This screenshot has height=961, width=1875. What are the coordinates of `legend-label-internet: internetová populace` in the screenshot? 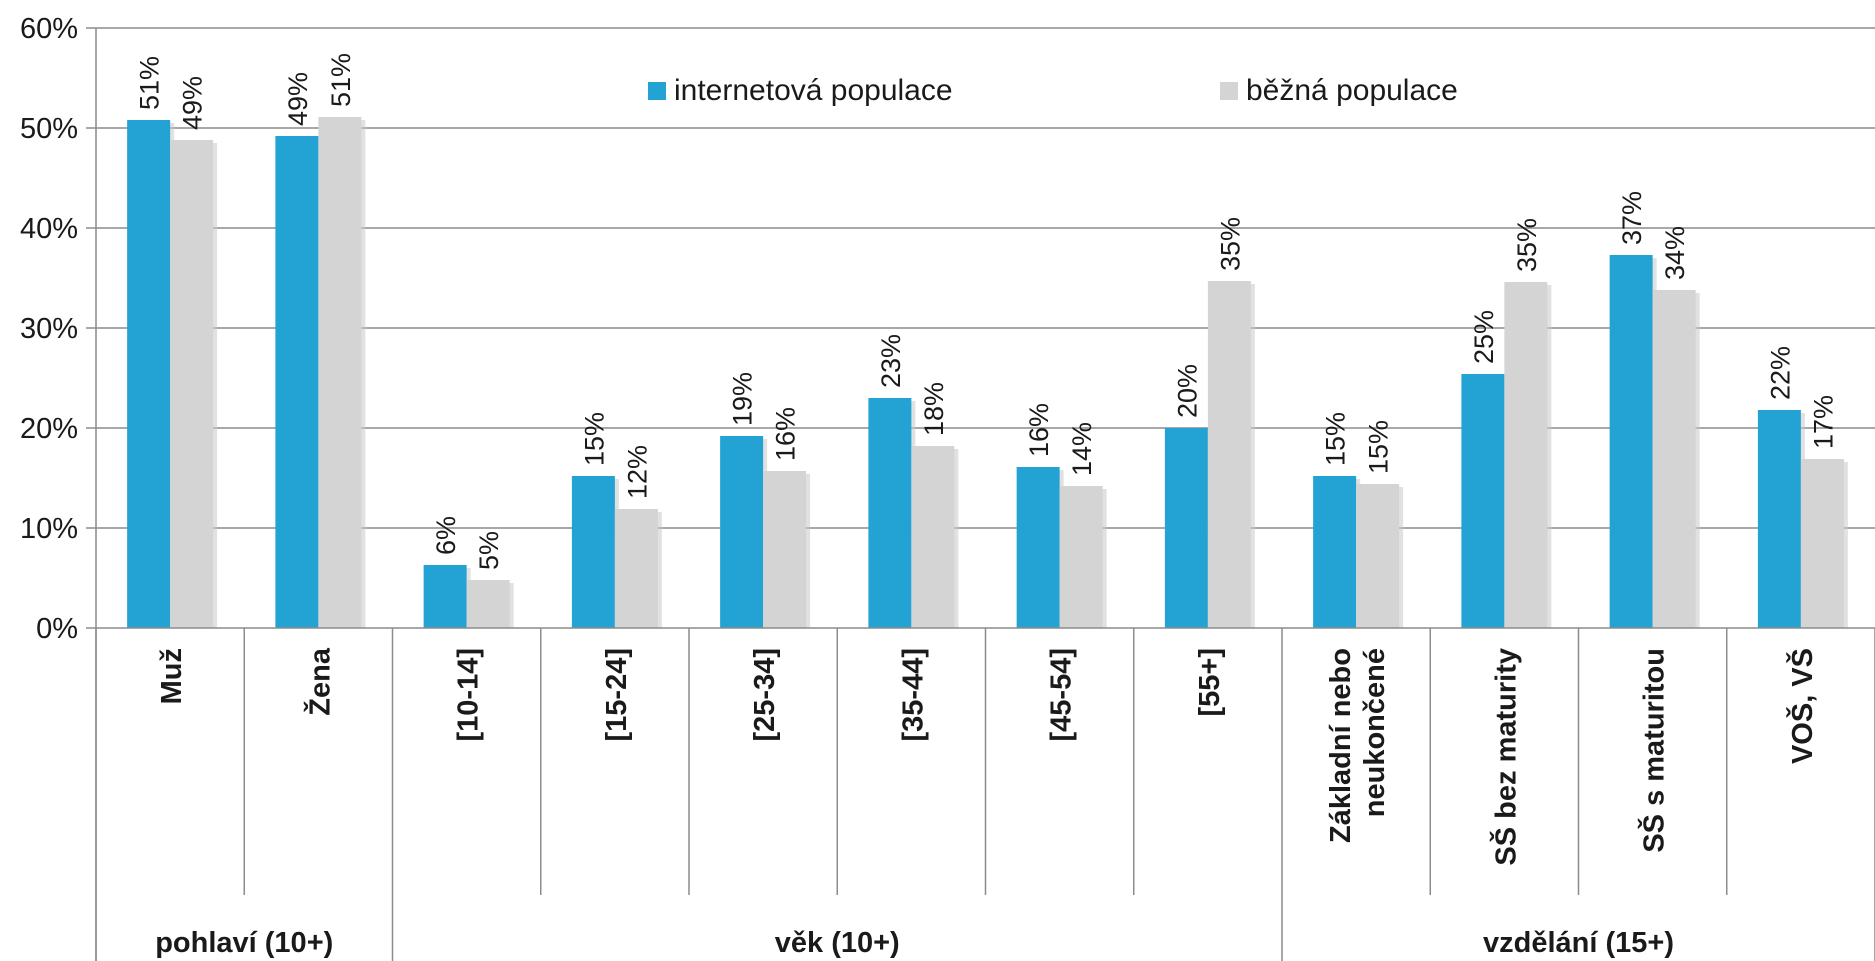 It's located at (813, 90).